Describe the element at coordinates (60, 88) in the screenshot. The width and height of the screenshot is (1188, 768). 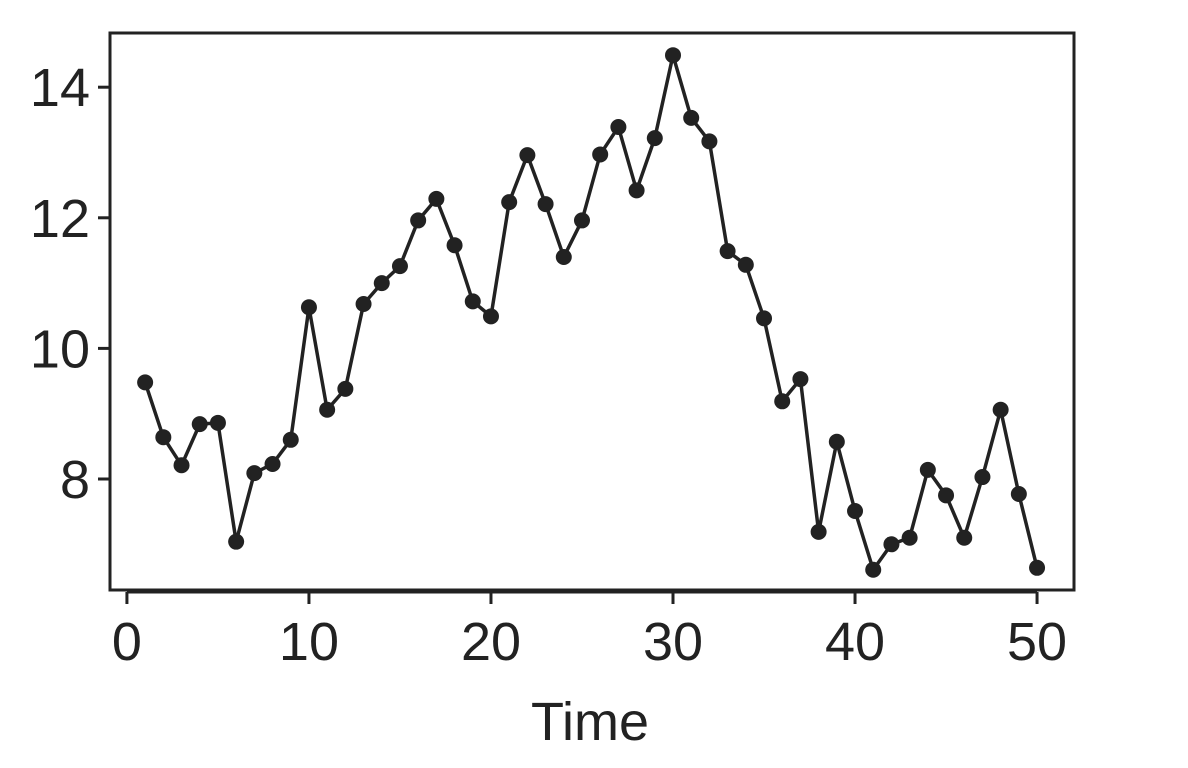
I see `y-tick-label: 14` at that location.